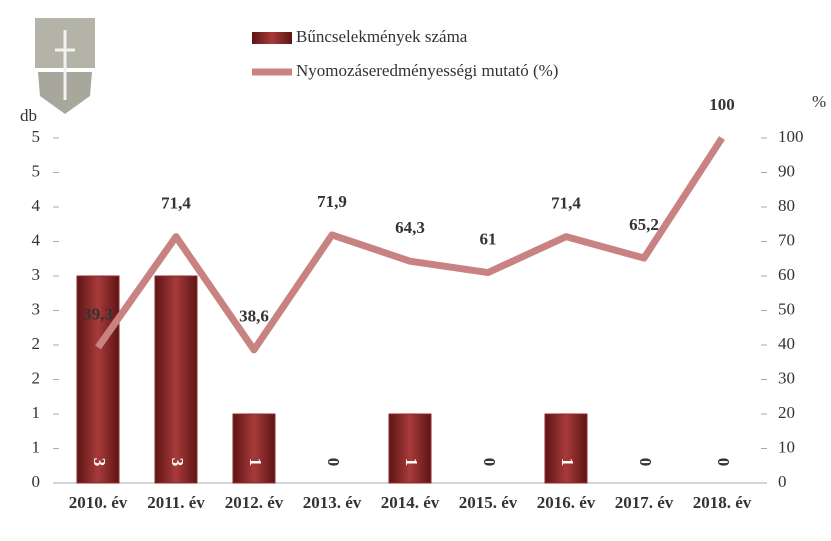 This screenshot has width=831, height=541. What do you see at coordinates (782, 481) in the screenshot?
I see `y2-tick-label: 0` at bounding box center [782, 481].